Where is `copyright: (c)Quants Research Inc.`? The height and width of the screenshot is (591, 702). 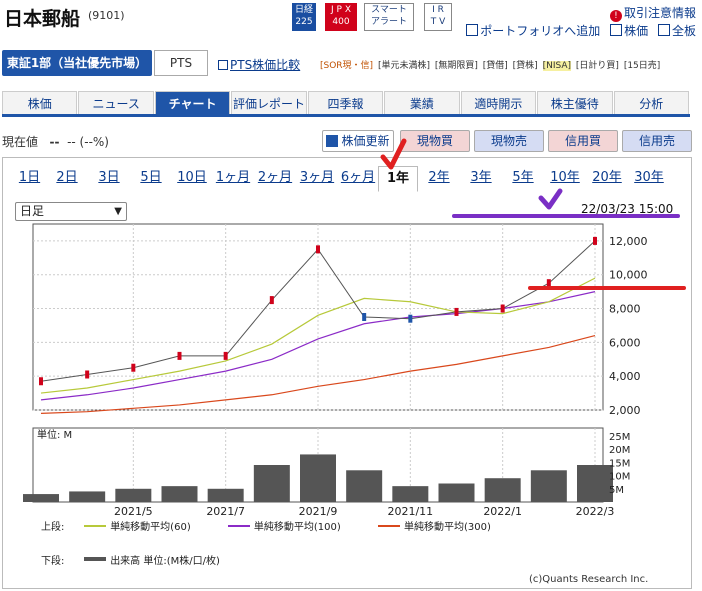 copyright: (c)Quants Research Inc. is located at coordinates (589, 579).